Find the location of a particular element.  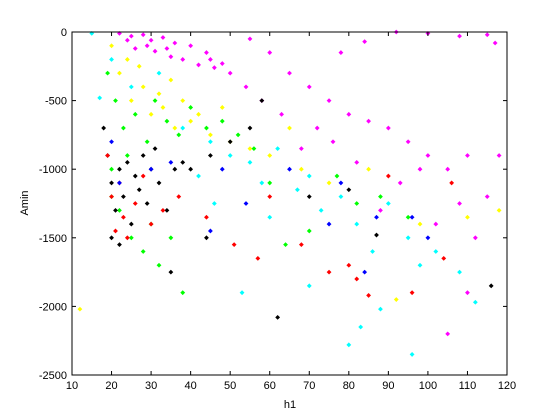

x-tick-label: 70 is located at coordinates (309, 386).